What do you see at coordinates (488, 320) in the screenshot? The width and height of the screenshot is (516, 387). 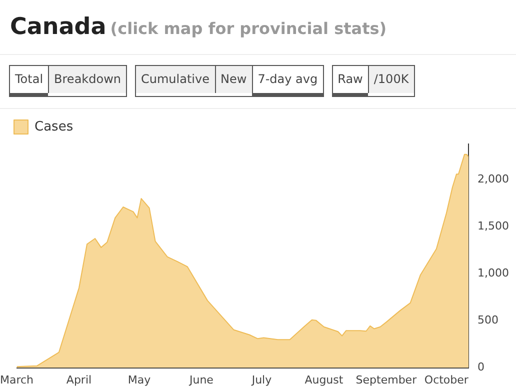 I see `y-tick-label: 500` at bounding box center [488, 320].